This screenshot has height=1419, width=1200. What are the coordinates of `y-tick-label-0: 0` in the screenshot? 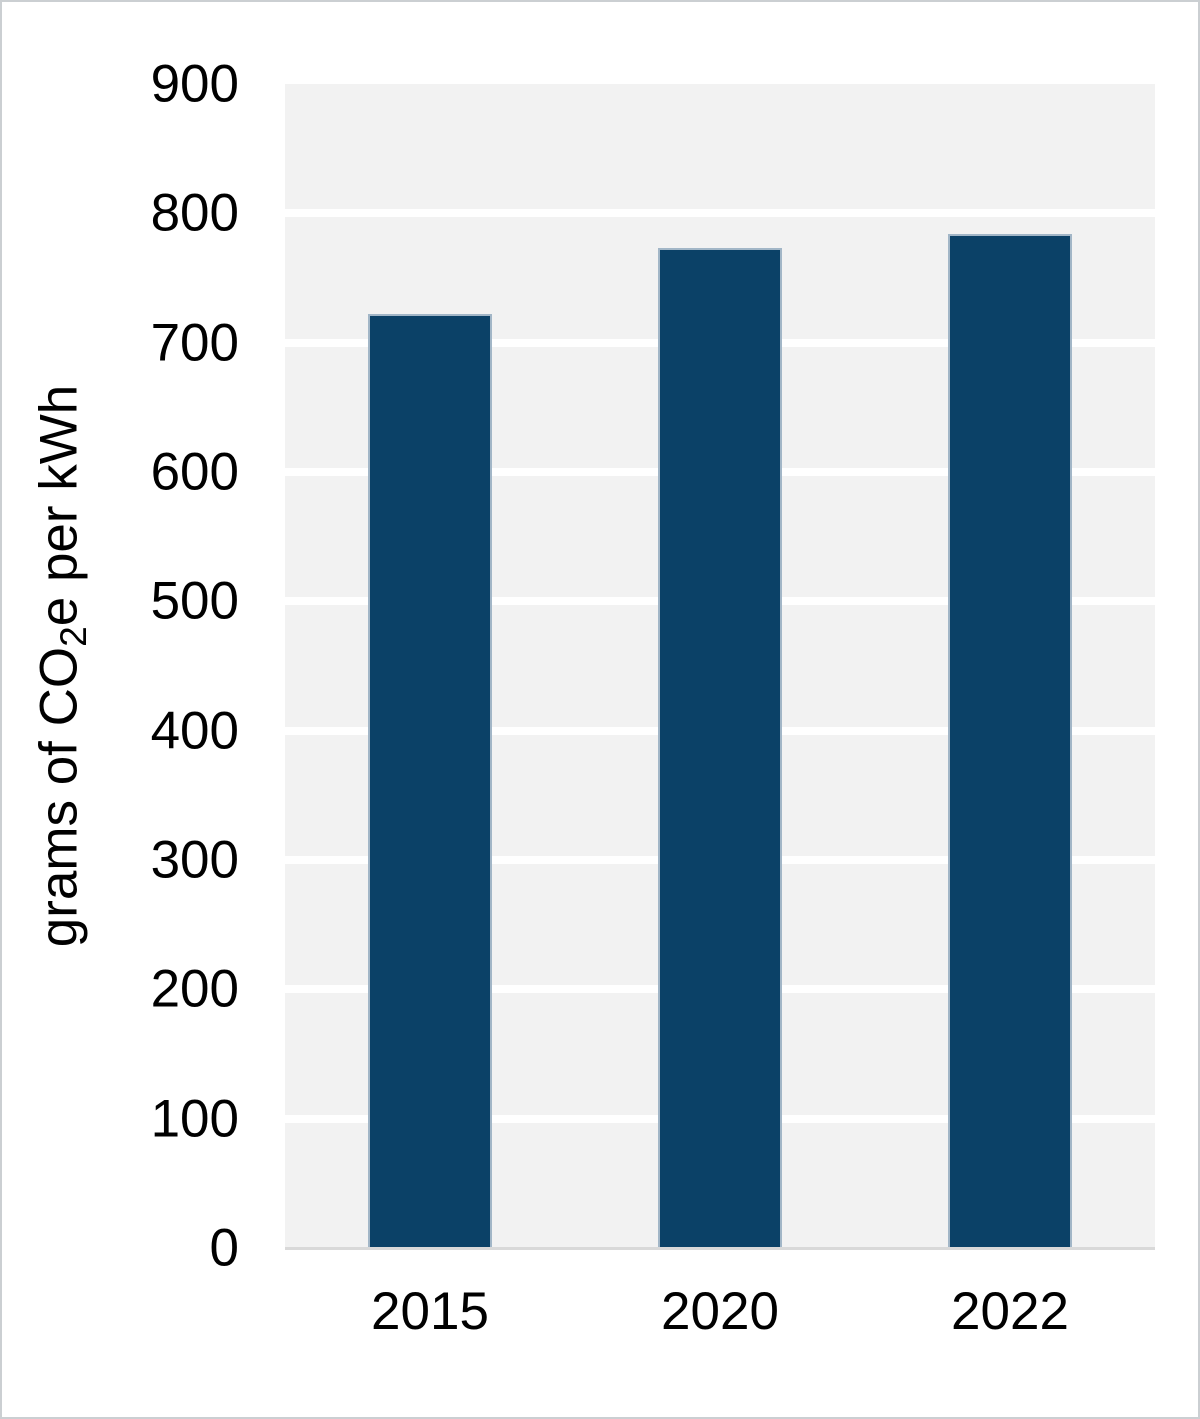 It's located at (224, 1248).